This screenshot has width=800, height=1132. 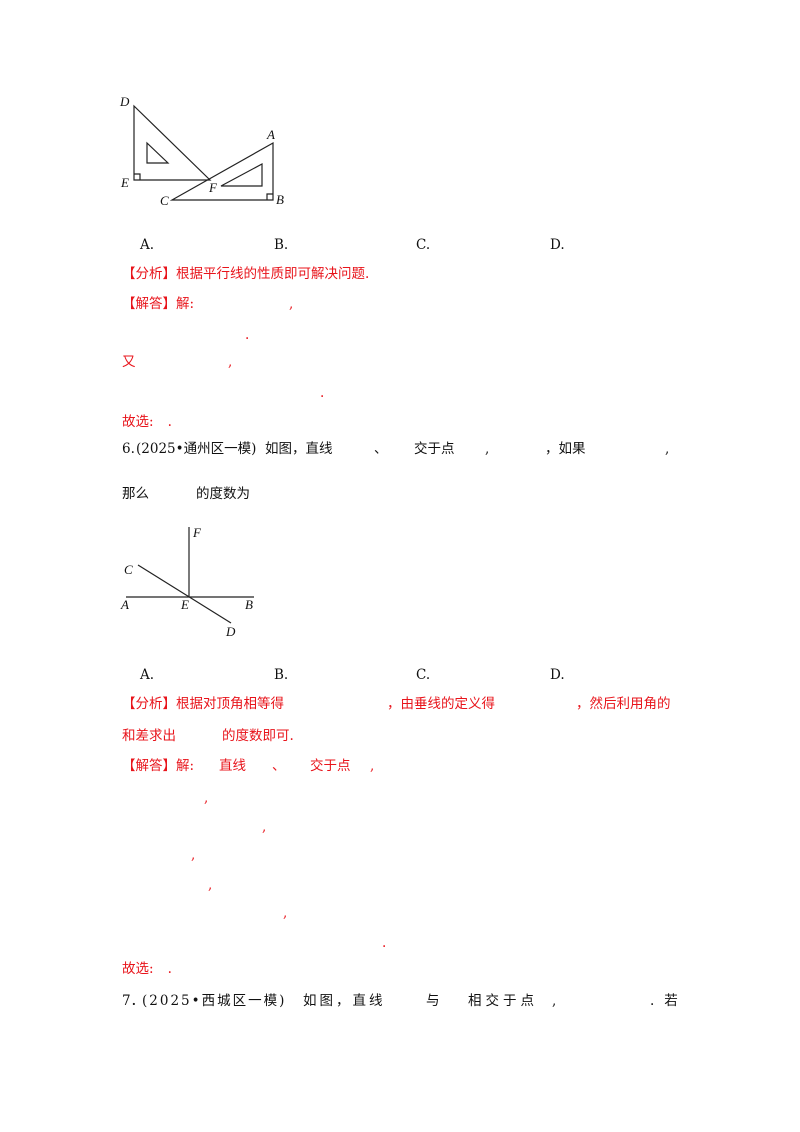 I want to click on q6-analysis-line2-part-1: 和差求出, so click(x=149, y=736).